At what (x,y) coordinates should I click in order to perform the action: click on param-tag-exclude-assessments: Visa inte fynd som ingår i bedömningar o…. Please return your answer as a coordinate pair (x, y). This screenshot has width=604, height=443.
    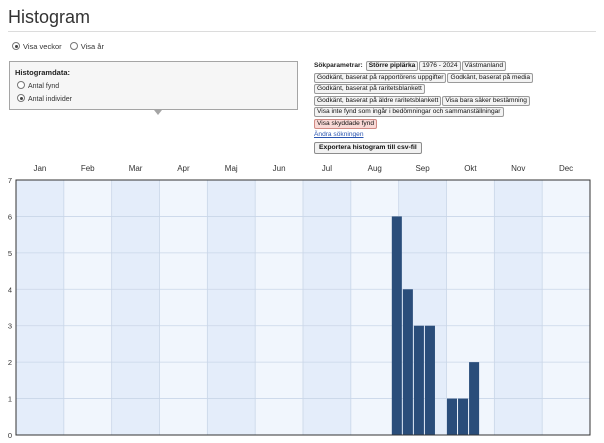
    Looking at the image, I should click on (409, 112).